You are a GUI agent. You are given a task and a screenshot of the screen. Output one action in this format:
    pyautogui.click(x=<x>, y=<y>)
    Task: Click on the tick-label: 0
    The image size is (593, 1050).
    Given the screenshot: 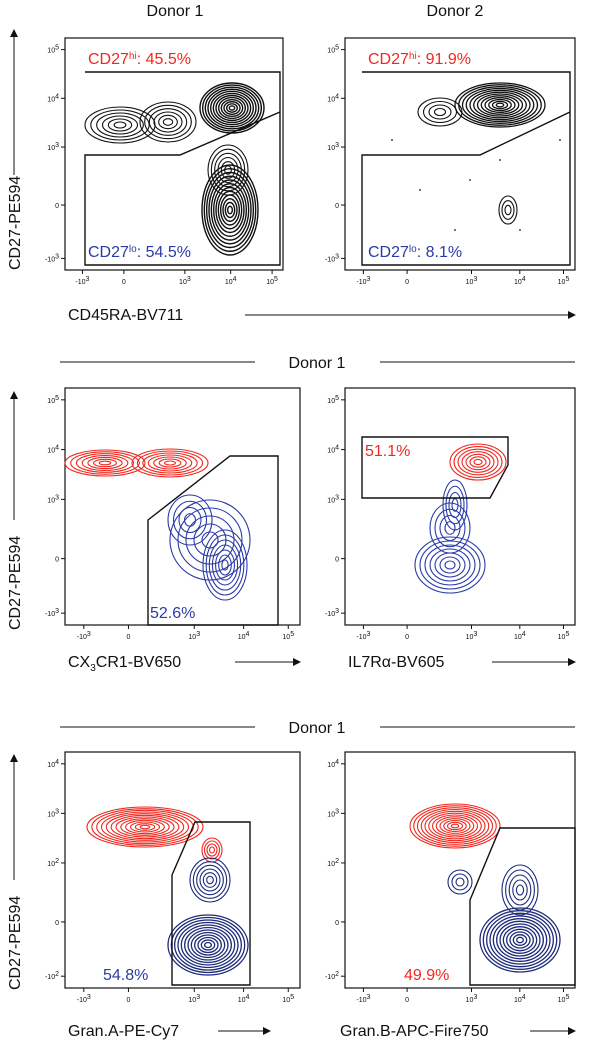 What is the action you would take?
    pyautogui.click(x=407, y=637)
    